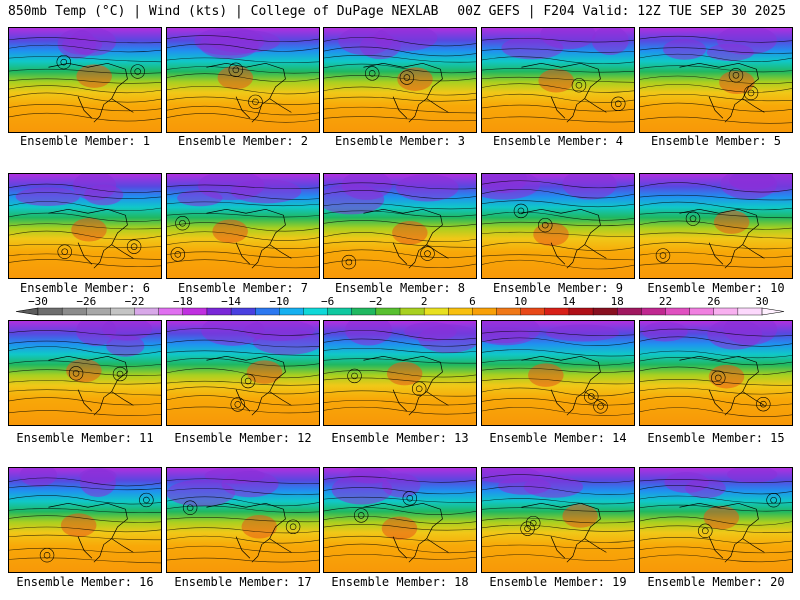  I want to click on colorbar-over-arrow, so click(773, 311).